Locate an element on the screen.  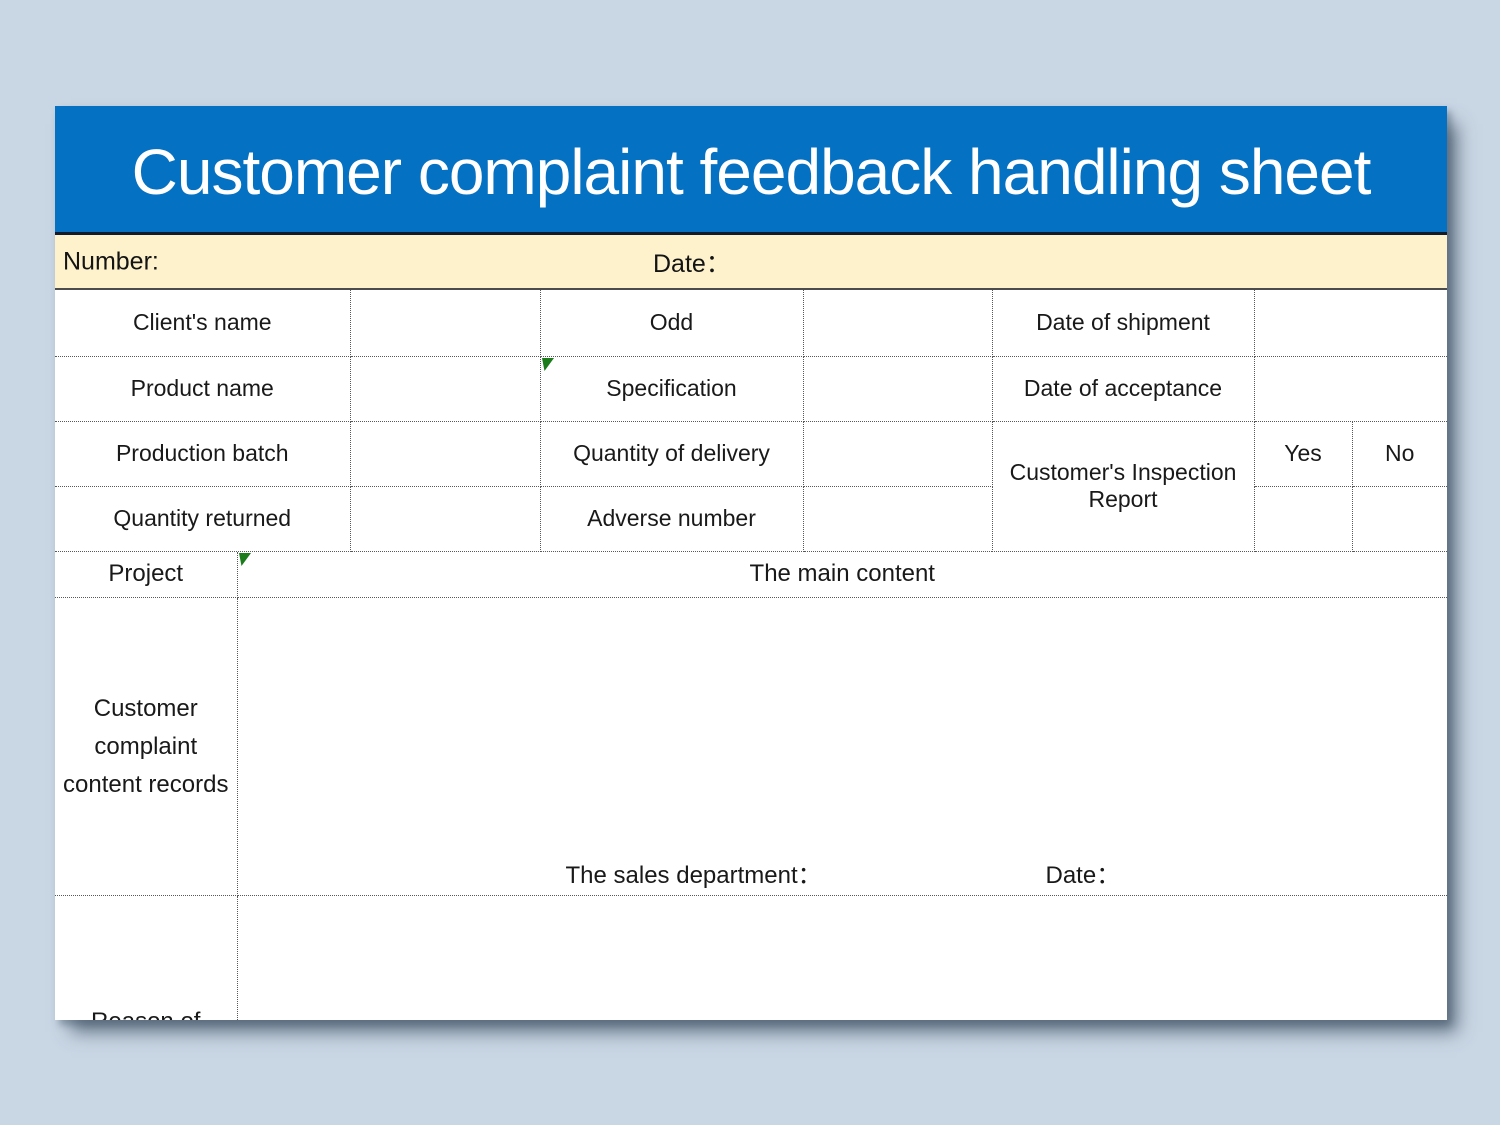
table-row: Reason of is located at coordinates (751, 957).